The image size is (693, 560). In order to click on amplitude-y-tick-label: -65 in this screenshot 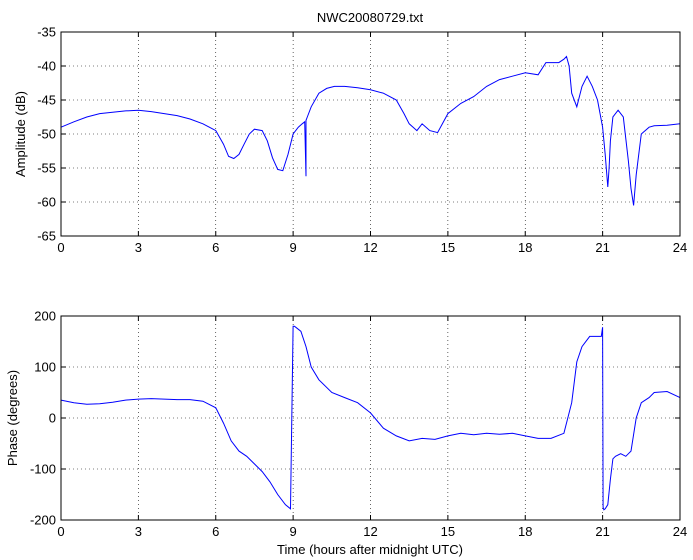, I will do `click(46, 236)`.